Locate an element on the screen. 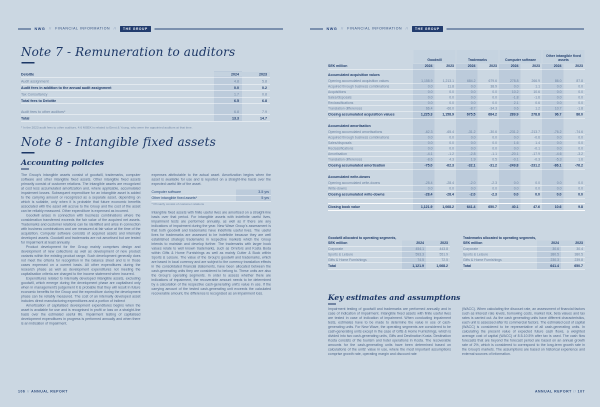 The height and width of the screenshot is (407, 600). row-label: Closing book value is located at coordinates (344, 207).